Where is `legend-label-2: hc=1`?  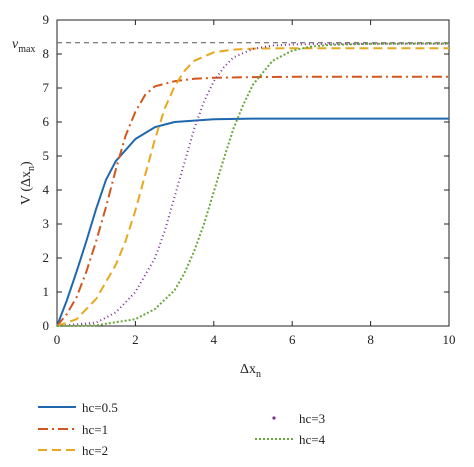 legend-label-2: hc=1 is located at coordinates (95, 429).